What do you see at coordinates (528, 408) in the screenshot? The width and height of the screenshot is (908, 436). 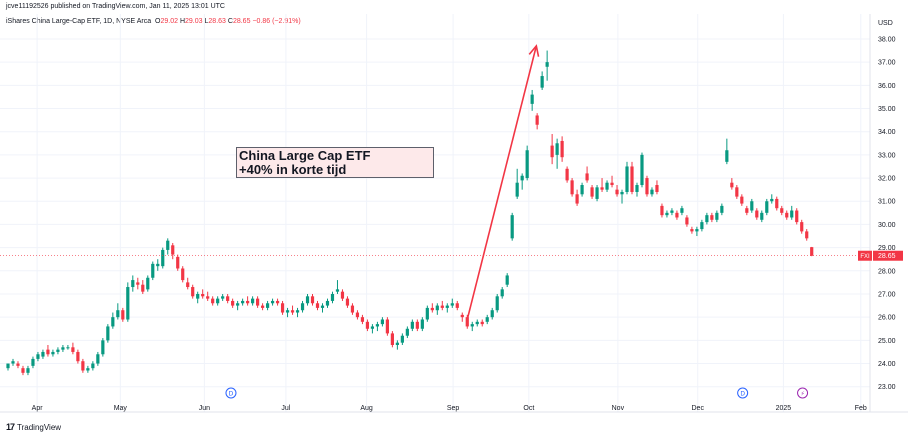 I see `x-tick-label: Oct` at bounding box center [528, 408].